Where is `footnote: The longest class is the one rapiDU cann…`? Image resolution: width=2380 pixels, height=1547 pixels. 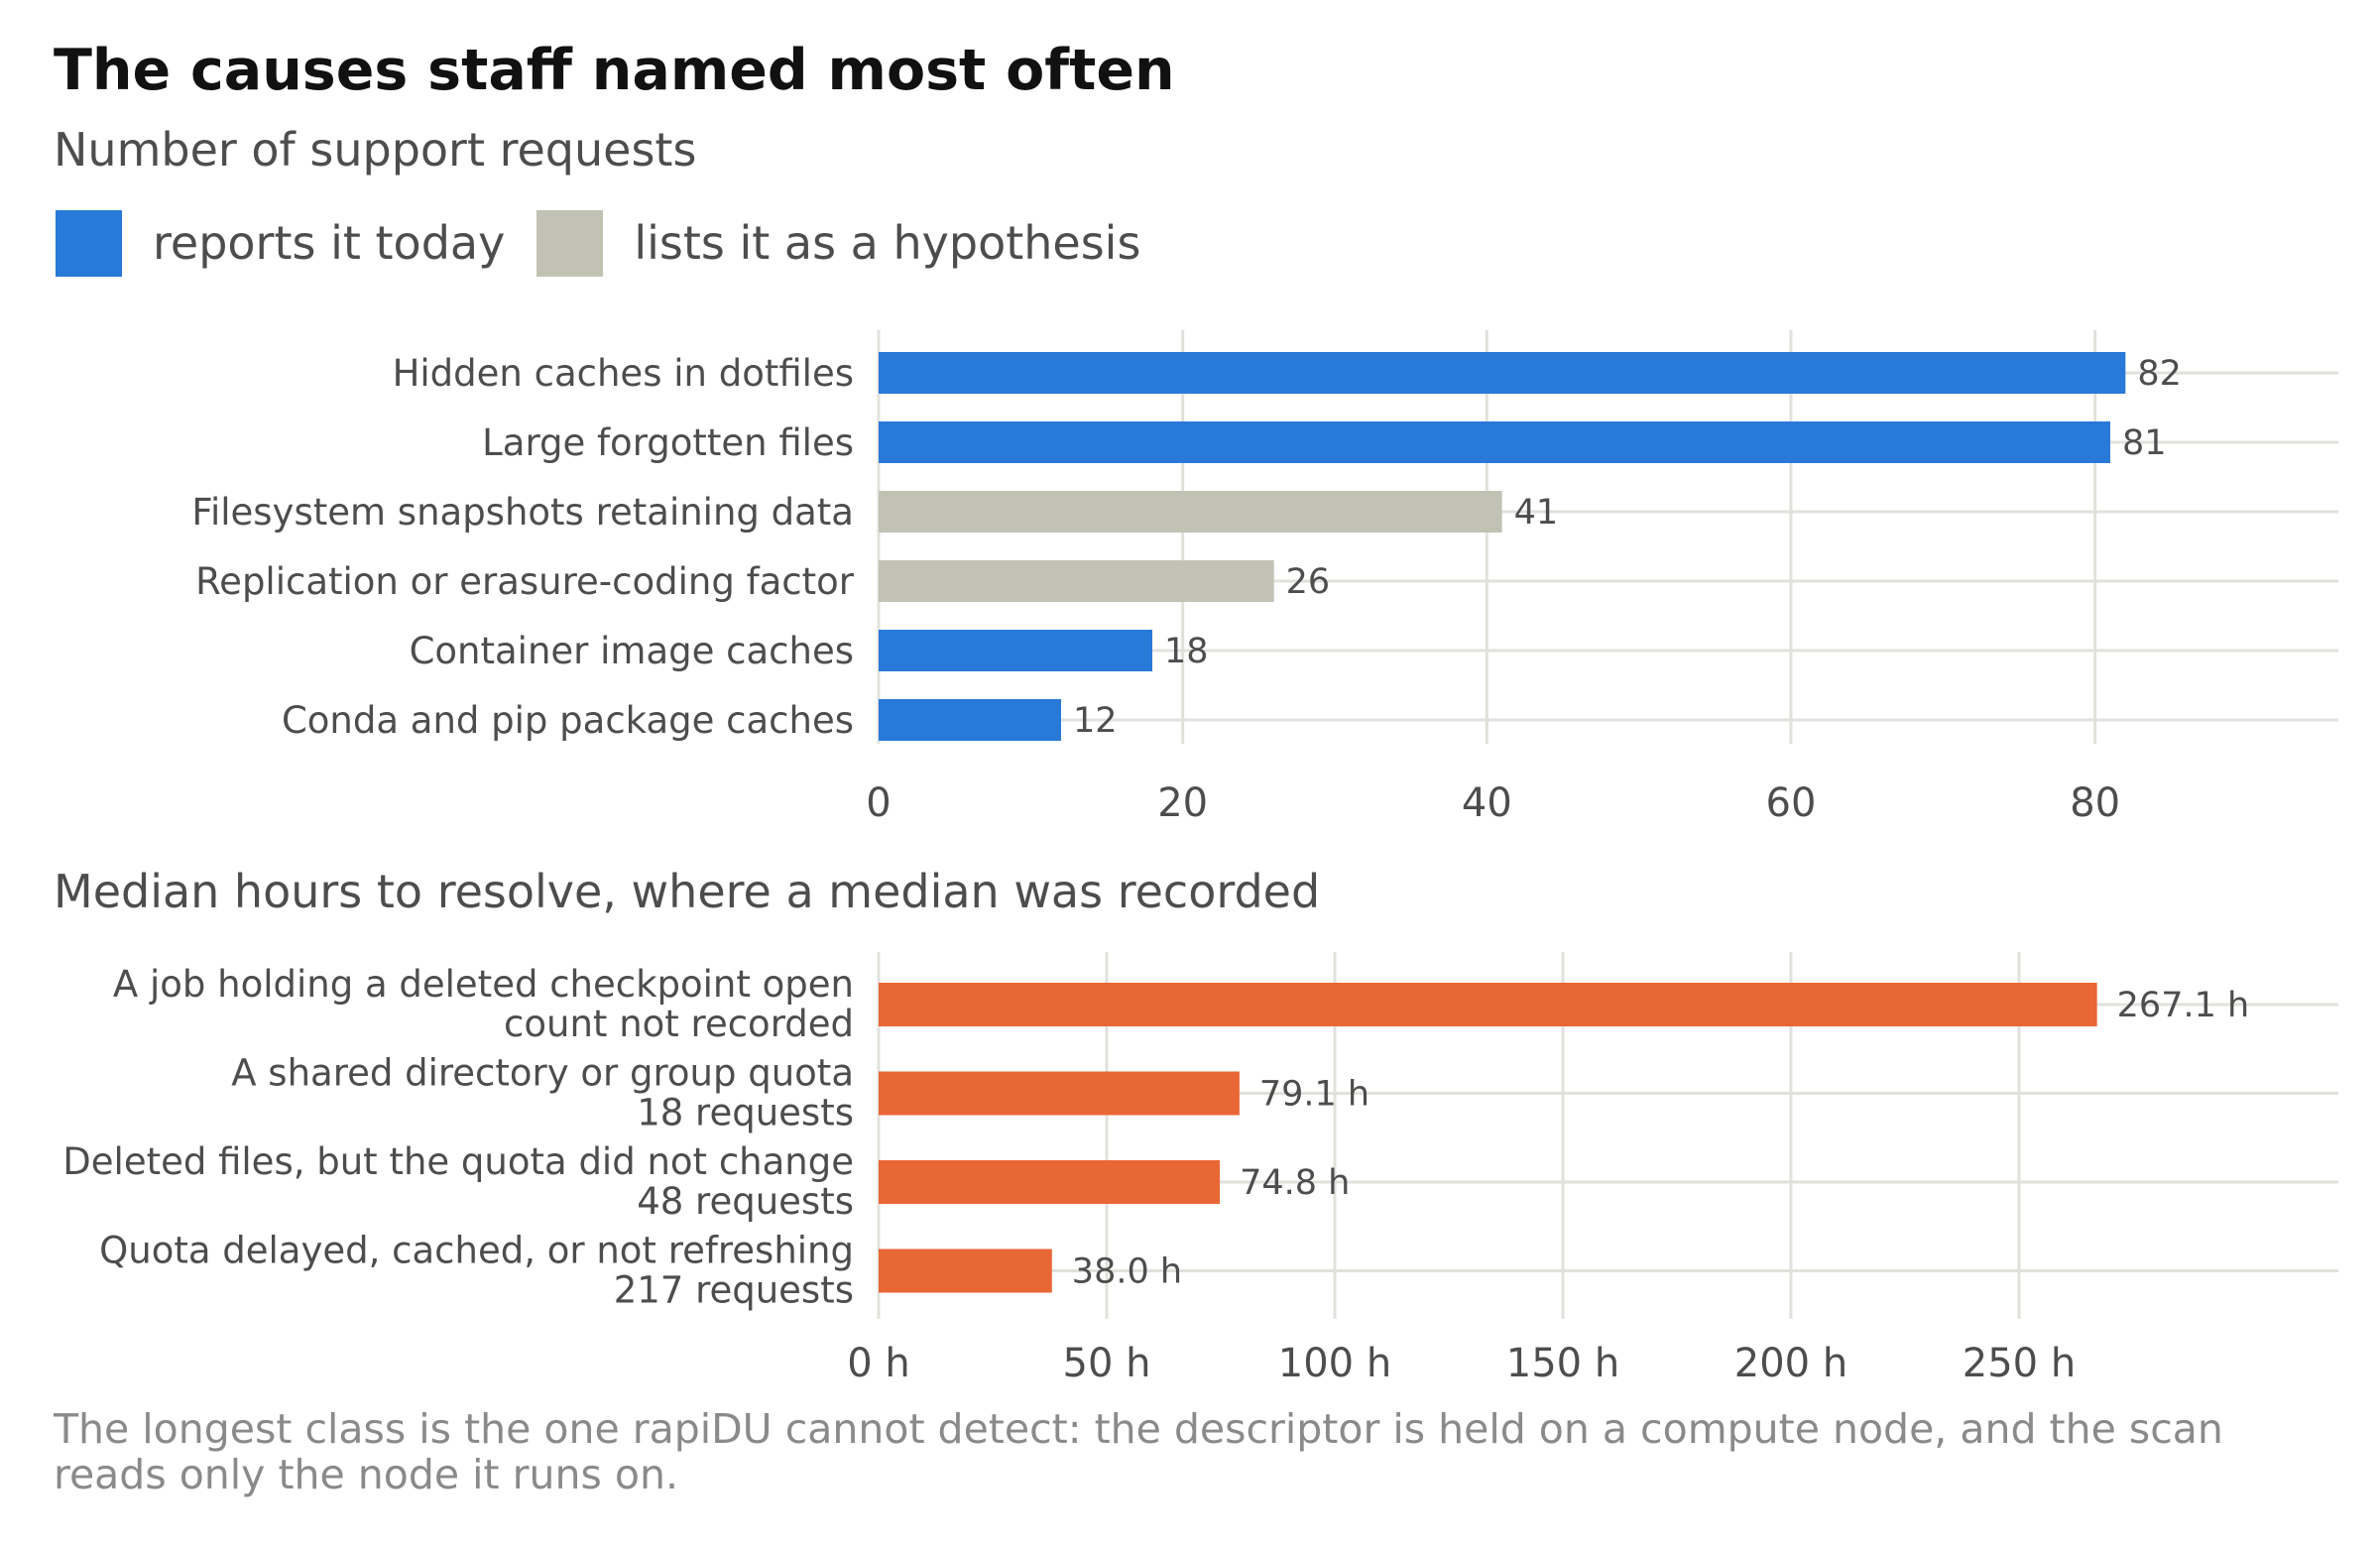 footnote: The longest class is the one rapiDU cann… is located at coordinates (1138, 1451).